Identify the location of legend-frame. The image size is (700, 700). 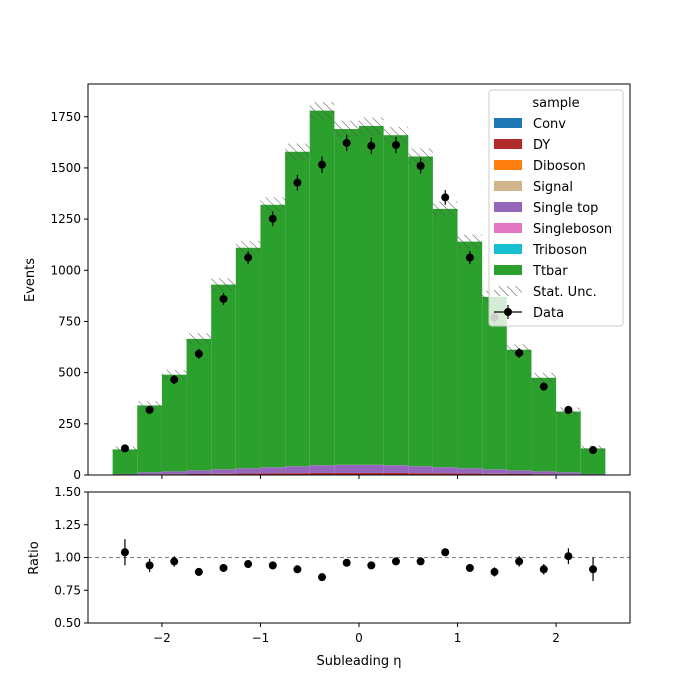
(556, 208).